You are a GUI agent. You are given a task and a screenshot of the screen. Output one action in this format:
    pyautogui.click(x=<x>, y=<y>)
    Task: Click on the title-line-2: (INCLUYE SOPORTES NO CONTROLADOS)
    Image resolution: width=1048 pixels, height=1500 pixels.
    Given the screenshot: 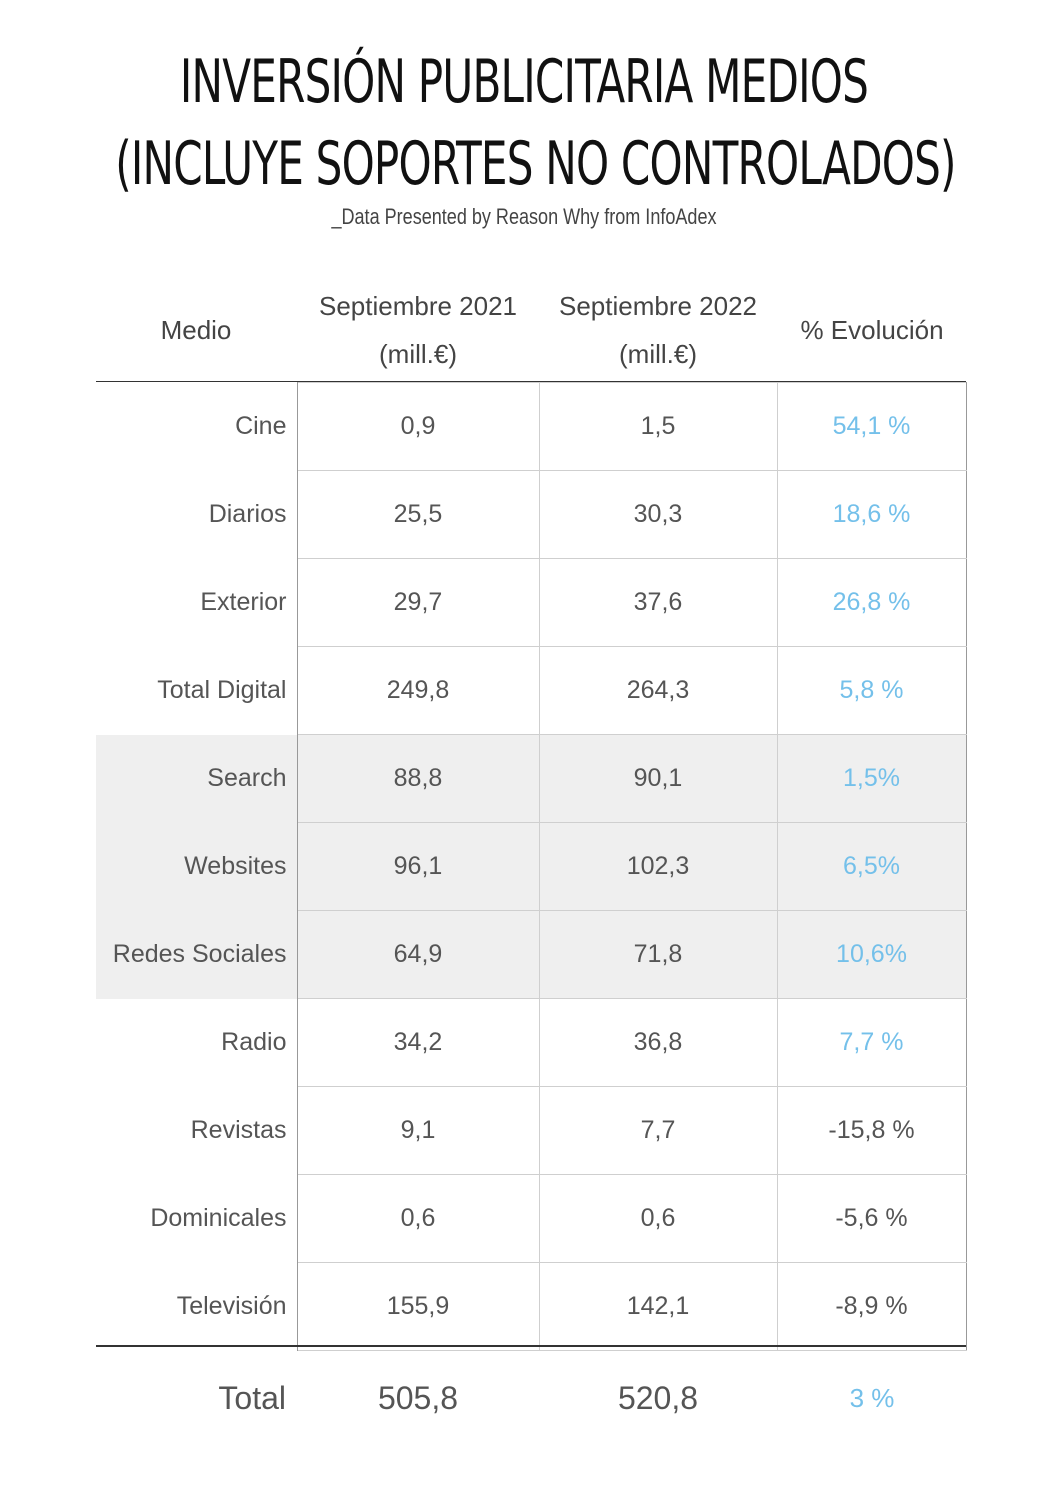 What is the action you would take?
    pyautogui.click(x=535, y=164)
    